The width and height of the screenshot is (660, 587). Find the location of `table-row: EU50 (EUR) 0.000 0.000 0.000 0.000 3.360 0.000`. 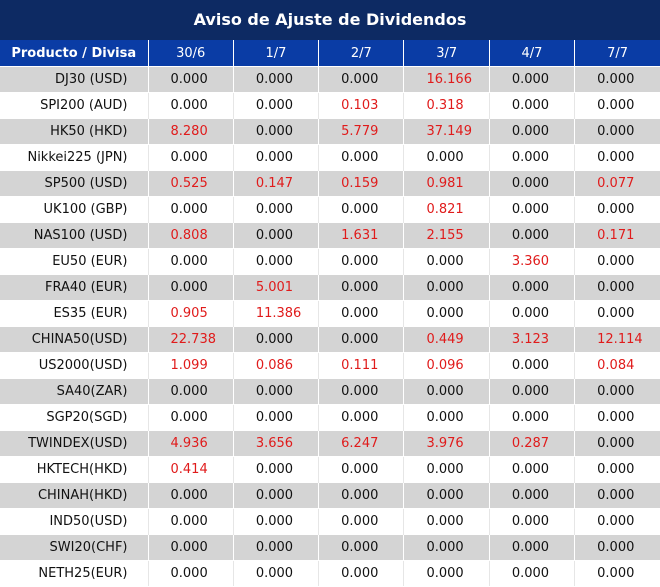

table-row: EU50 (EUR) 0.000 0.000 0.000 0.000 3.360 0.000 is located at coordinates (330, 261).